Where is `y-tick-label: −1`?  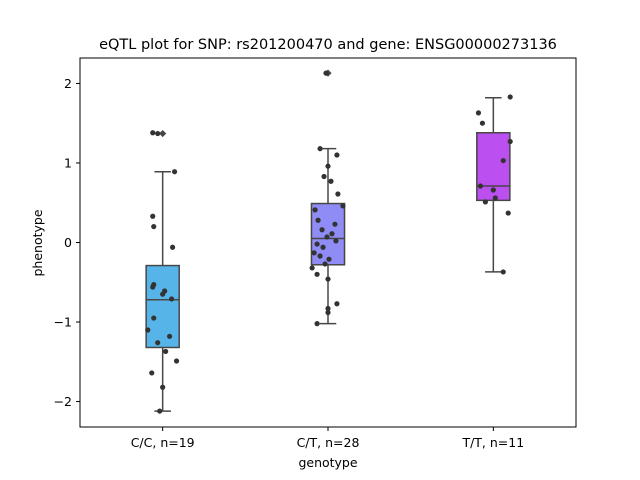 y-tick-label: −1 is located at coordinates (63, 322).